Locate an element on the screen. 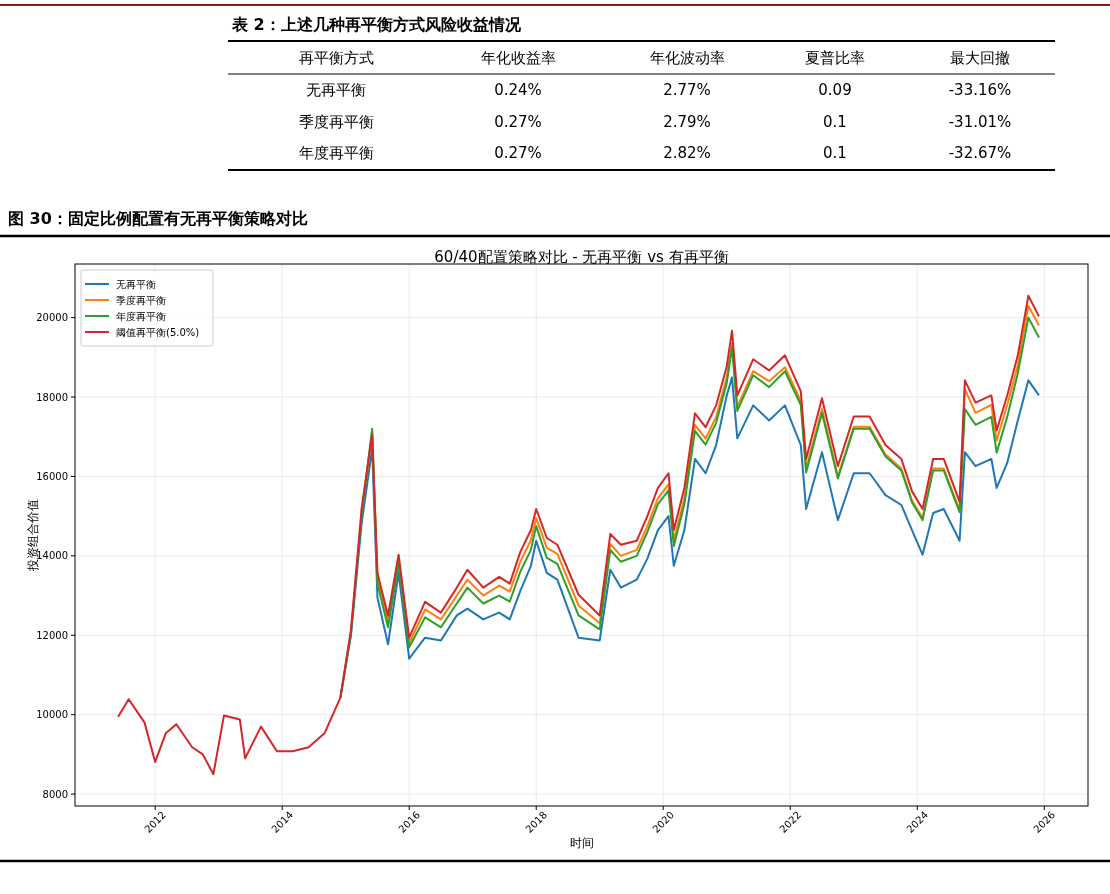 The height and width of the screenshot is (894, 1110). table-cell: 再平衡方式 is located at coordinates (336, 58).